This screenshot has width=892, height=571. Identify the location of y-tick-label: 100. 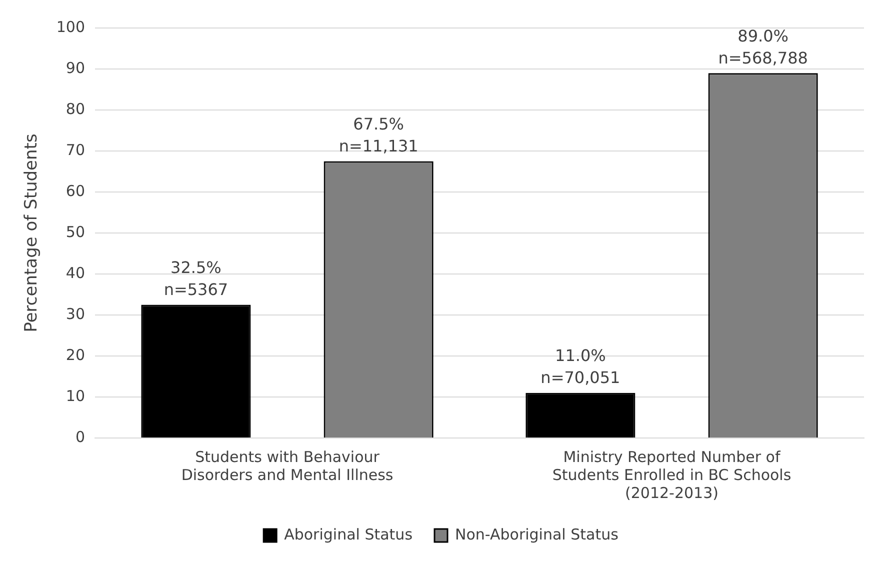
(71, 27).